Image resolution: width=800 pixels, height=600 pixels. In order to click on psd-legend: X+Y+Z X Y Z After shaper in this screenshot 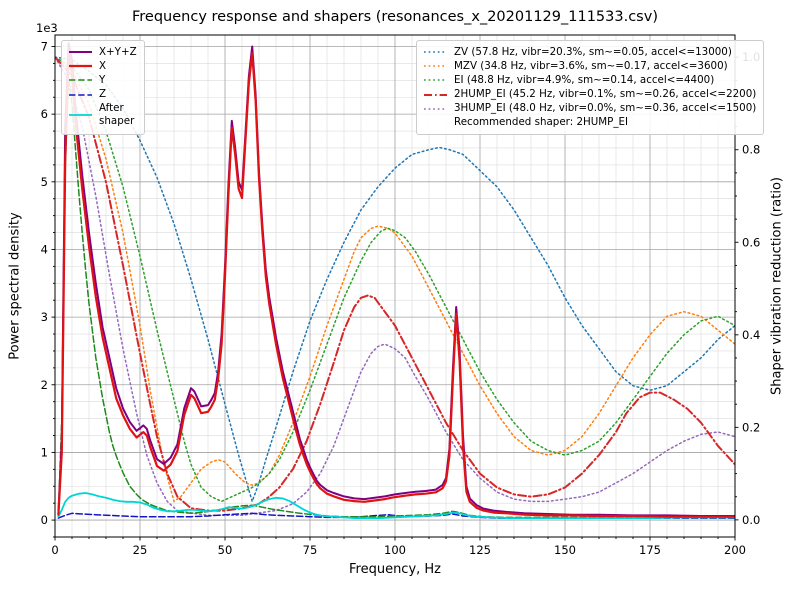, I will do `click(103, 87)`.